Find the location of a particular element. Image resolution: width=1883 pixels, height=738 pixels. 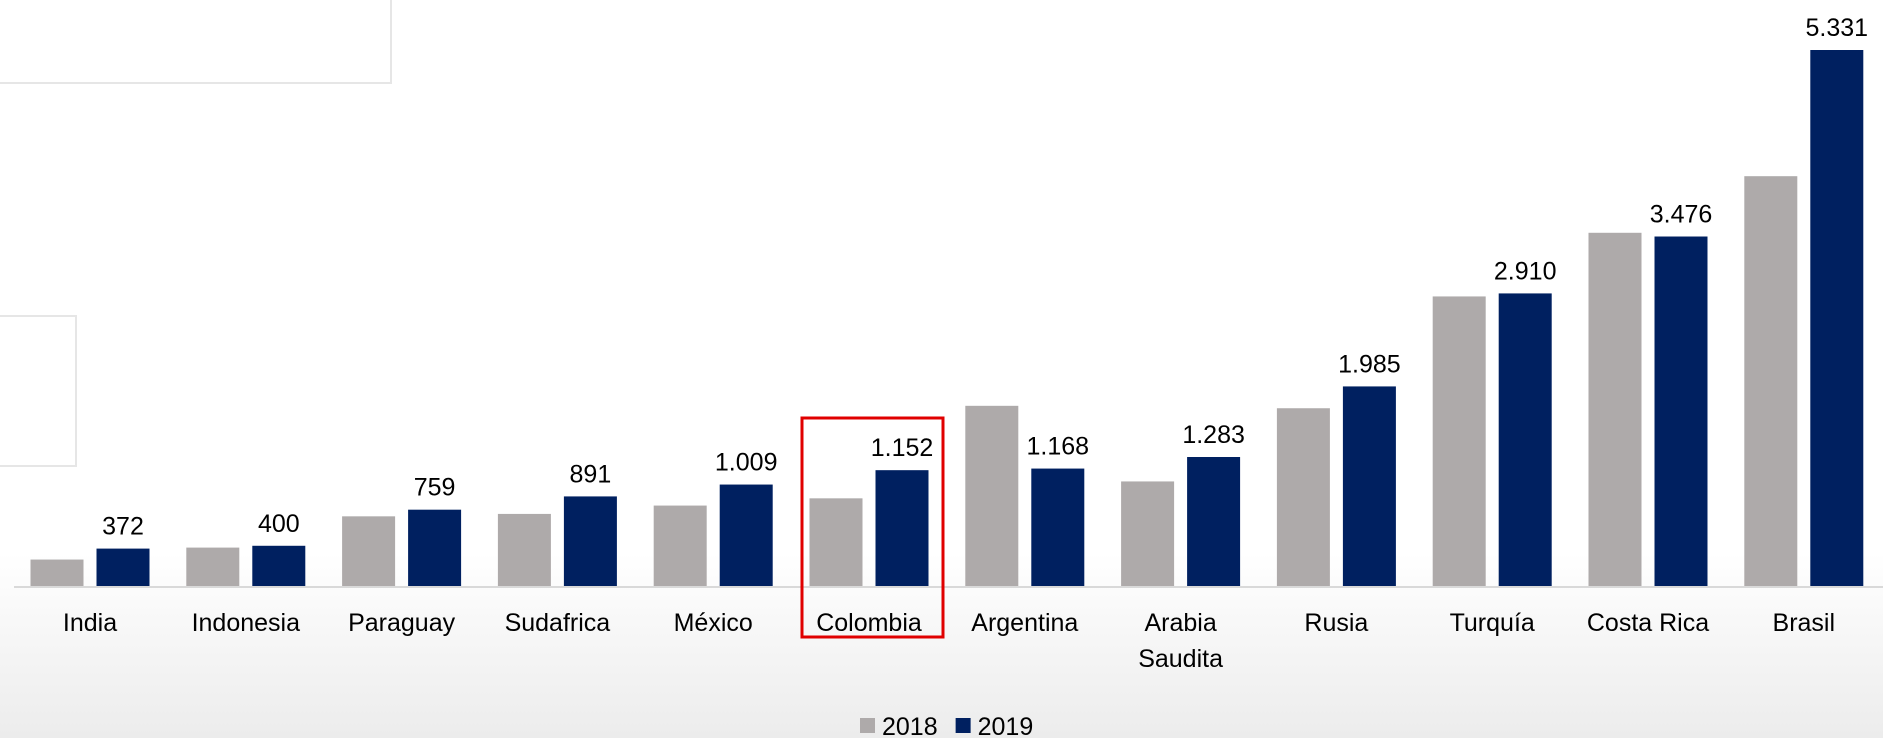

x-tick-label: Sudafrica is located at coordinates (557, 623).